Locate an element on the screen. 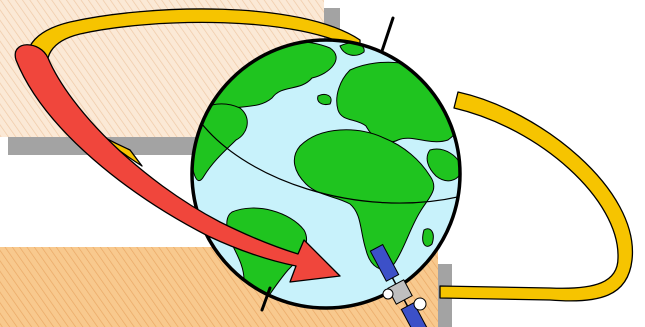  earth-equator is located at coordinates (327, 159).